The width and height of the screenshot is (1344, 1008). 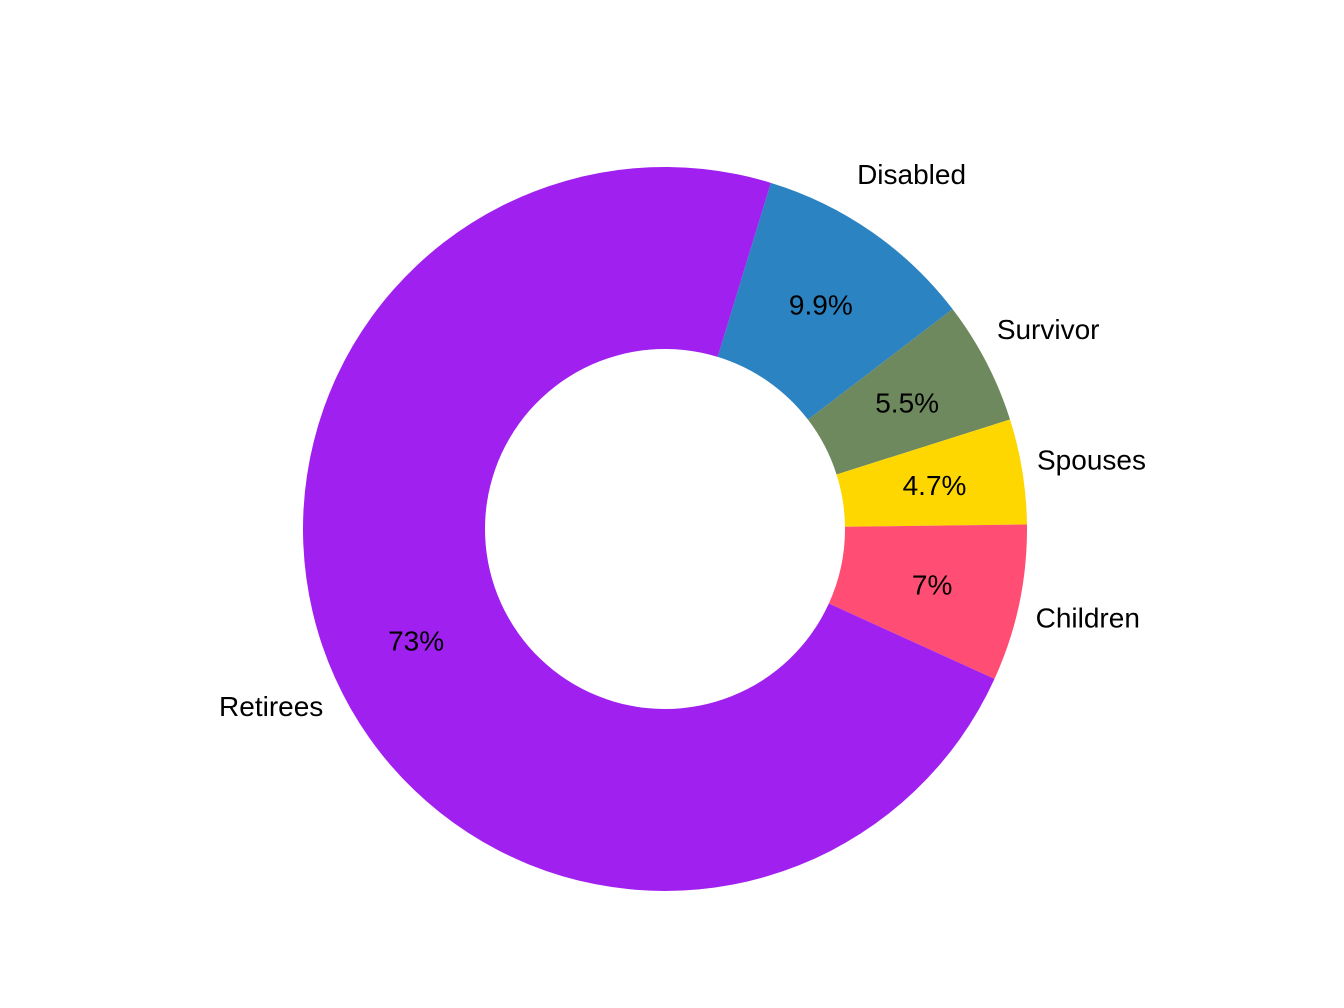 I want to click on percent-label-spouses: 4.7%, so click(x=935, y=485).